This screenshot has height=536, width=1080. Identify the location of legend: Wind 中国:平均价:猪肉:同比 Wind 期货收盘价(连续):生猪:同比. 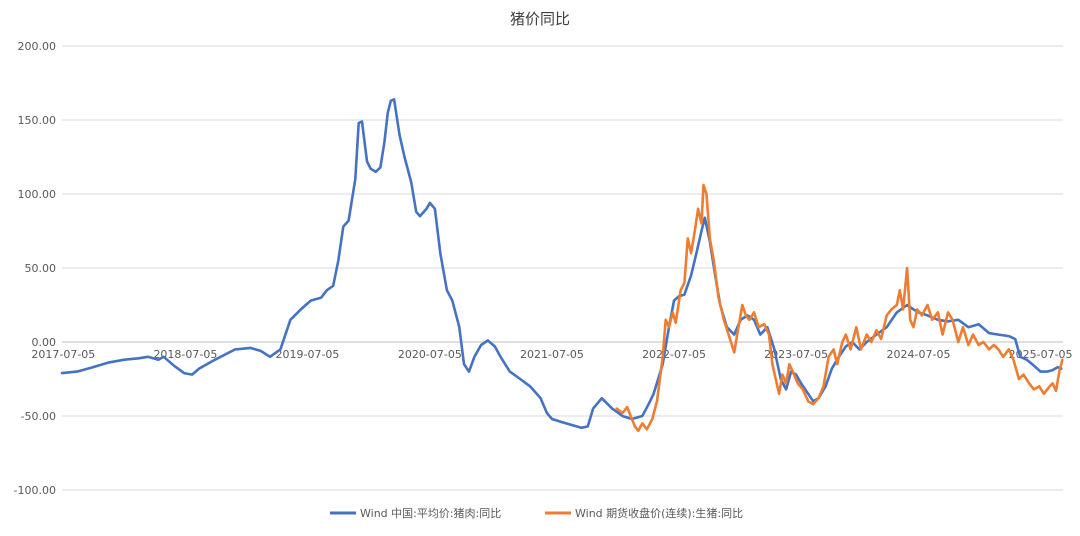
(536, 513).